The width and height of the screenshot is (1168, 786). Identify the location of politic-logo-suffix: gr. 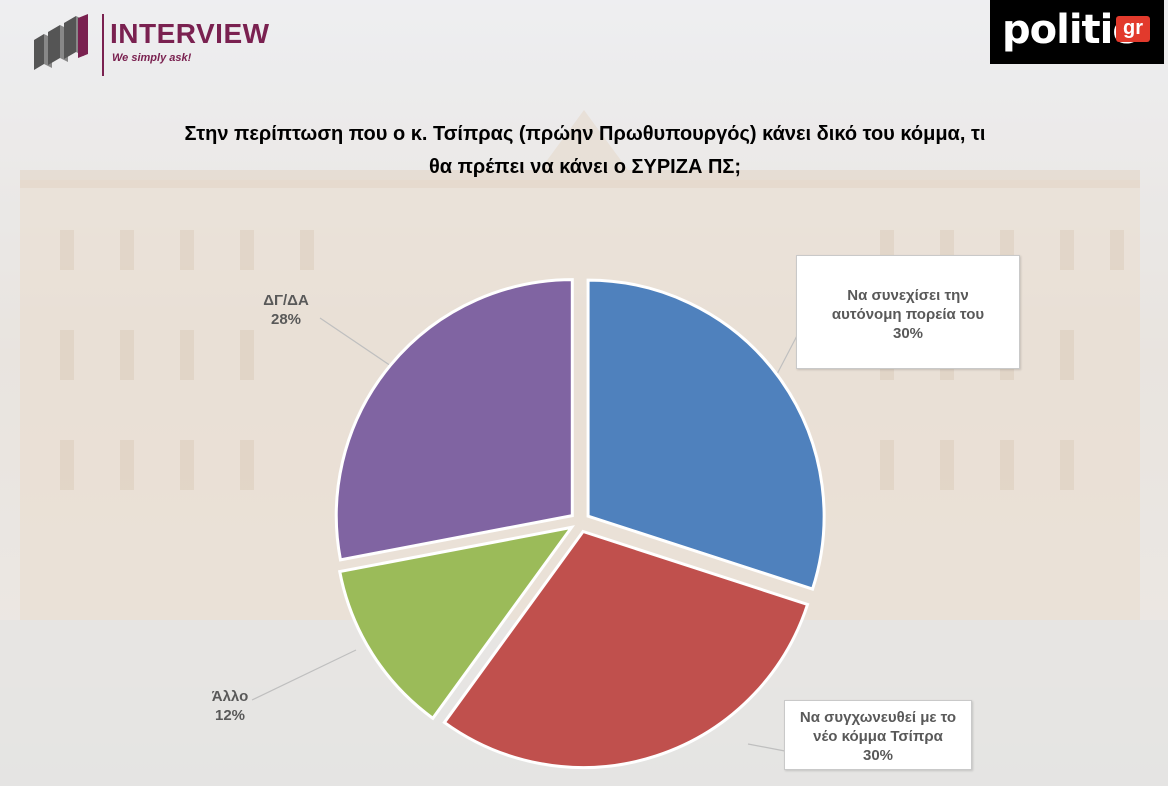
(1133, 29).